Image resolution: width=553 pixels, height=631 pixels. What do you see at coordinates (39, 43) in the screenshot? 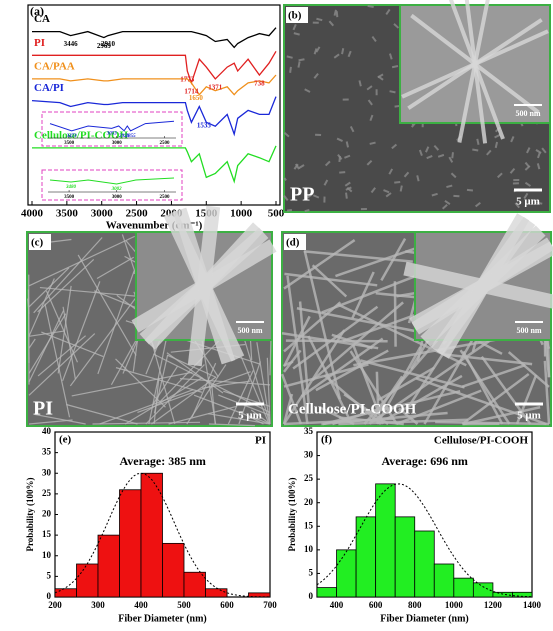
I see `series-label: PI` at bounding box center [39, 43].